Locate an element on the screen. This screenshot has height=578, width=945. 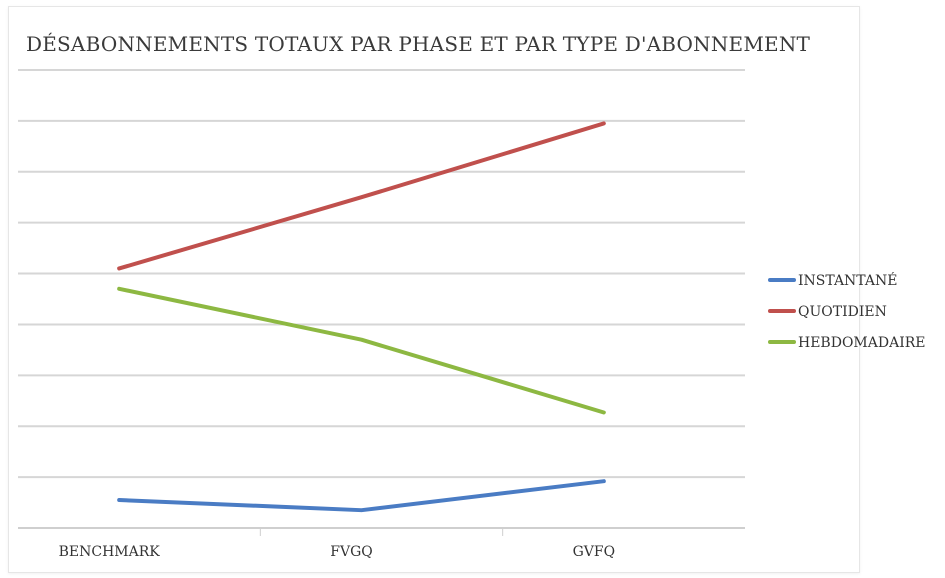
series-line-hebdomadaire is located at coordinates (361, 350).